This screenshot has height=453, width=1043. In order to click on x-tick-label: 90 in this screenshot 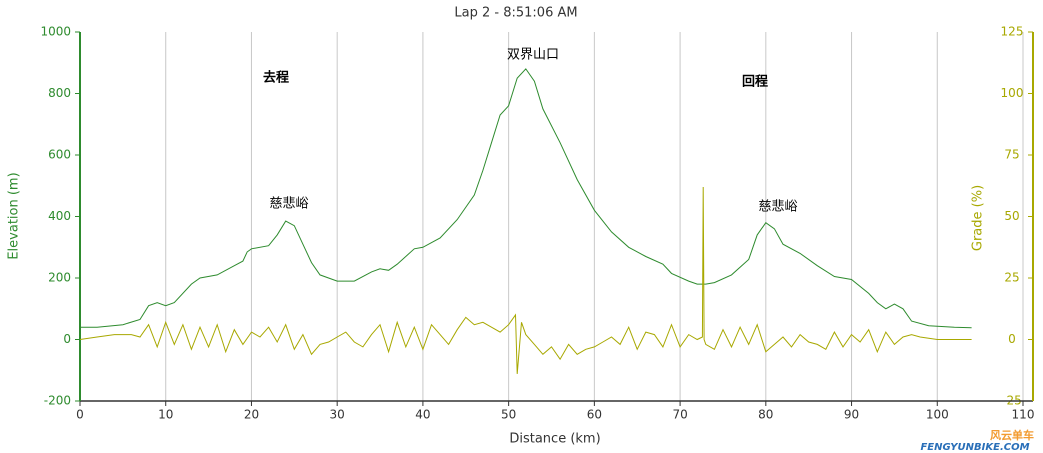, I will do `click(851, 415)`.